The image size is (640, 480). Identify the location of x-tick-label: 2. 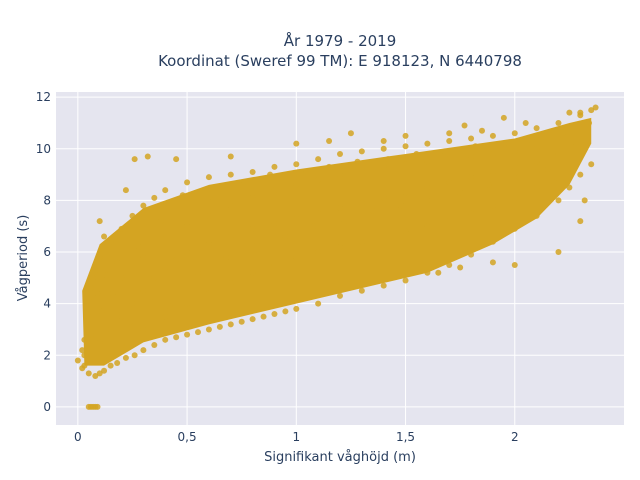
(515, 437).